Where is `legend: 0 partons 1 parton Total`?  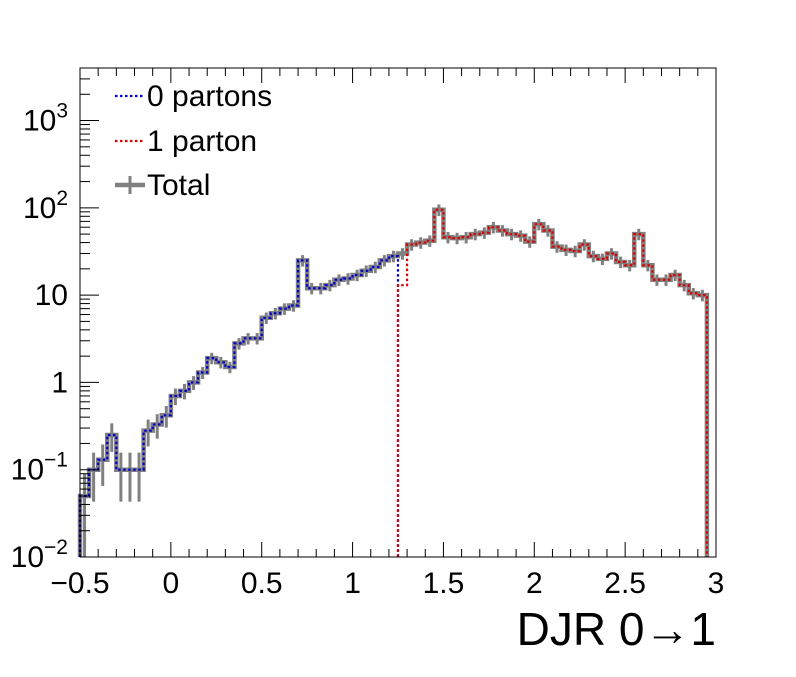
legend: 0 partons 1 parton Total is located at coordinates (193, 141).